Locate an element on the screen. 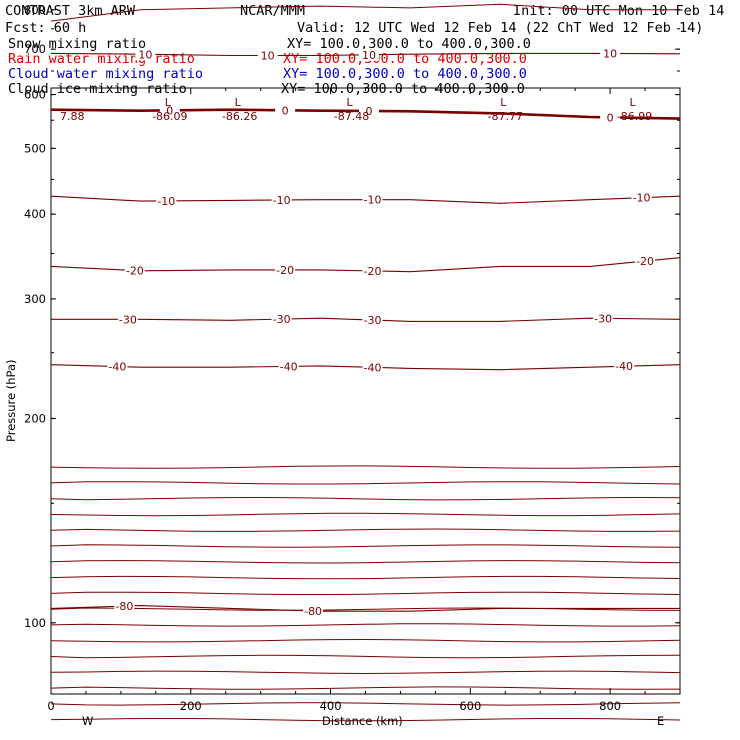 The width and height of the screenshot is (740, 740). edge-value-label: 7.88 is located at coordinates (72, 116).